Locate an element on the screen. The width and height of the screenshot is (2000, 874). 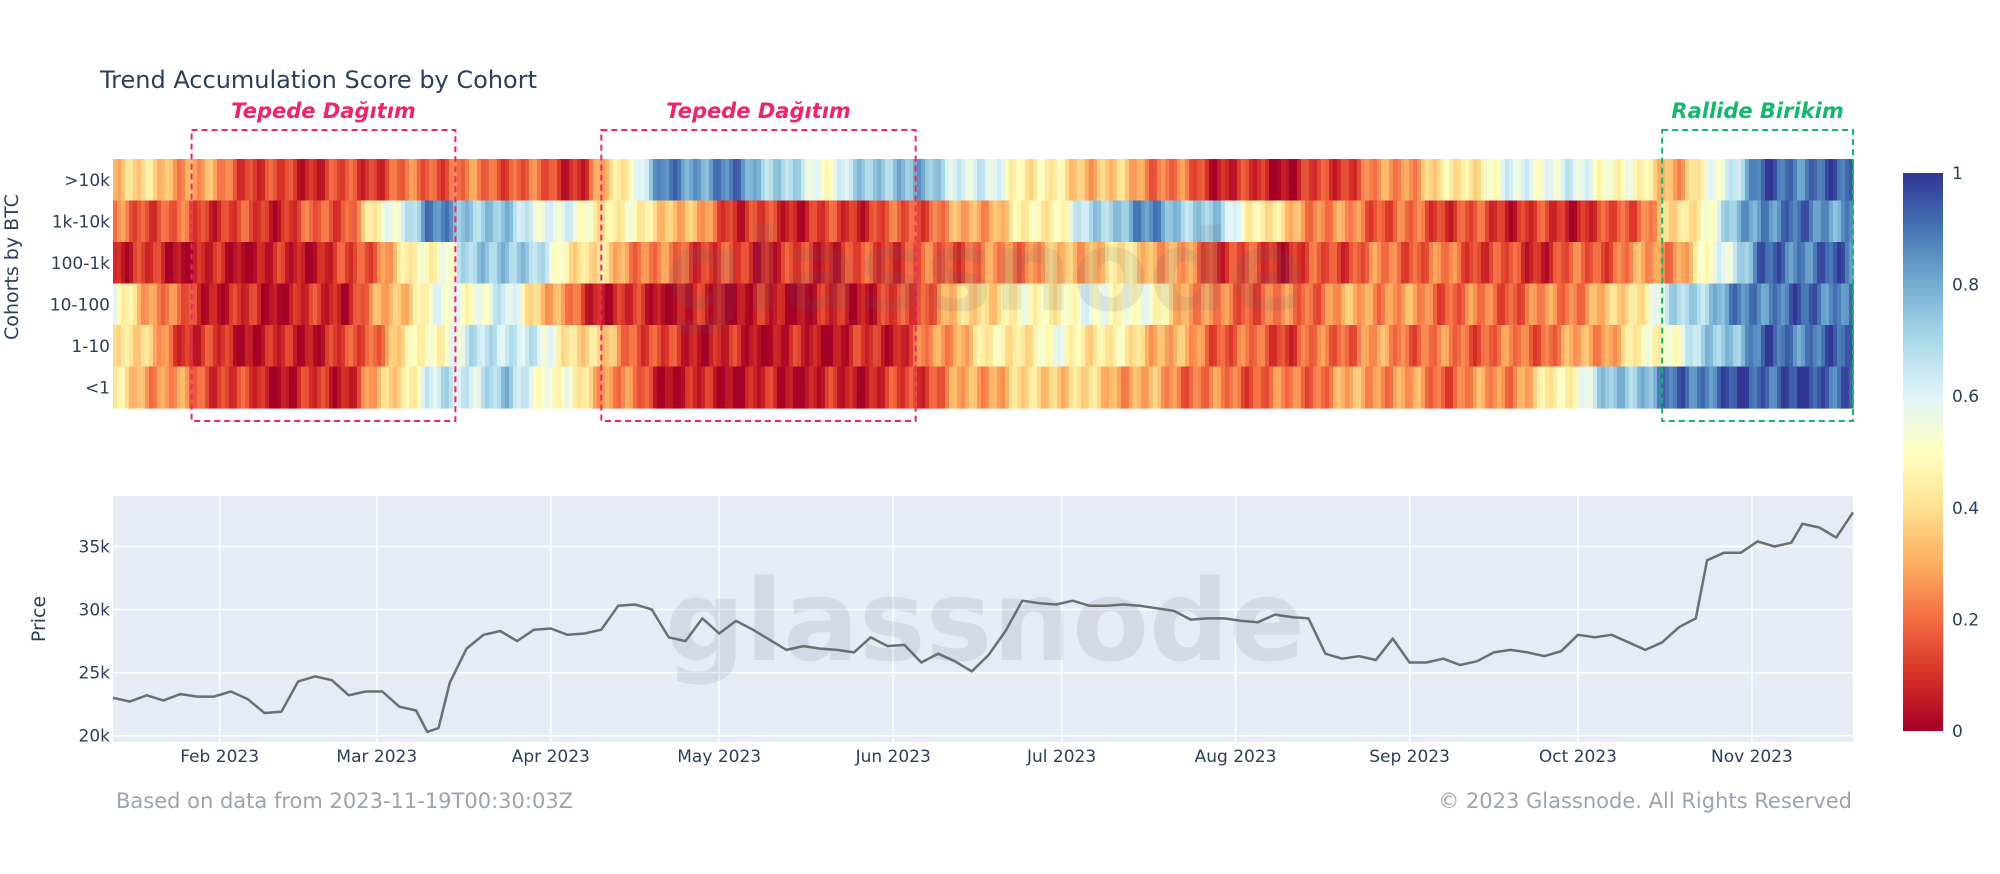
colorbar-tick-label: 0 is located at coordinates (1957, 732).